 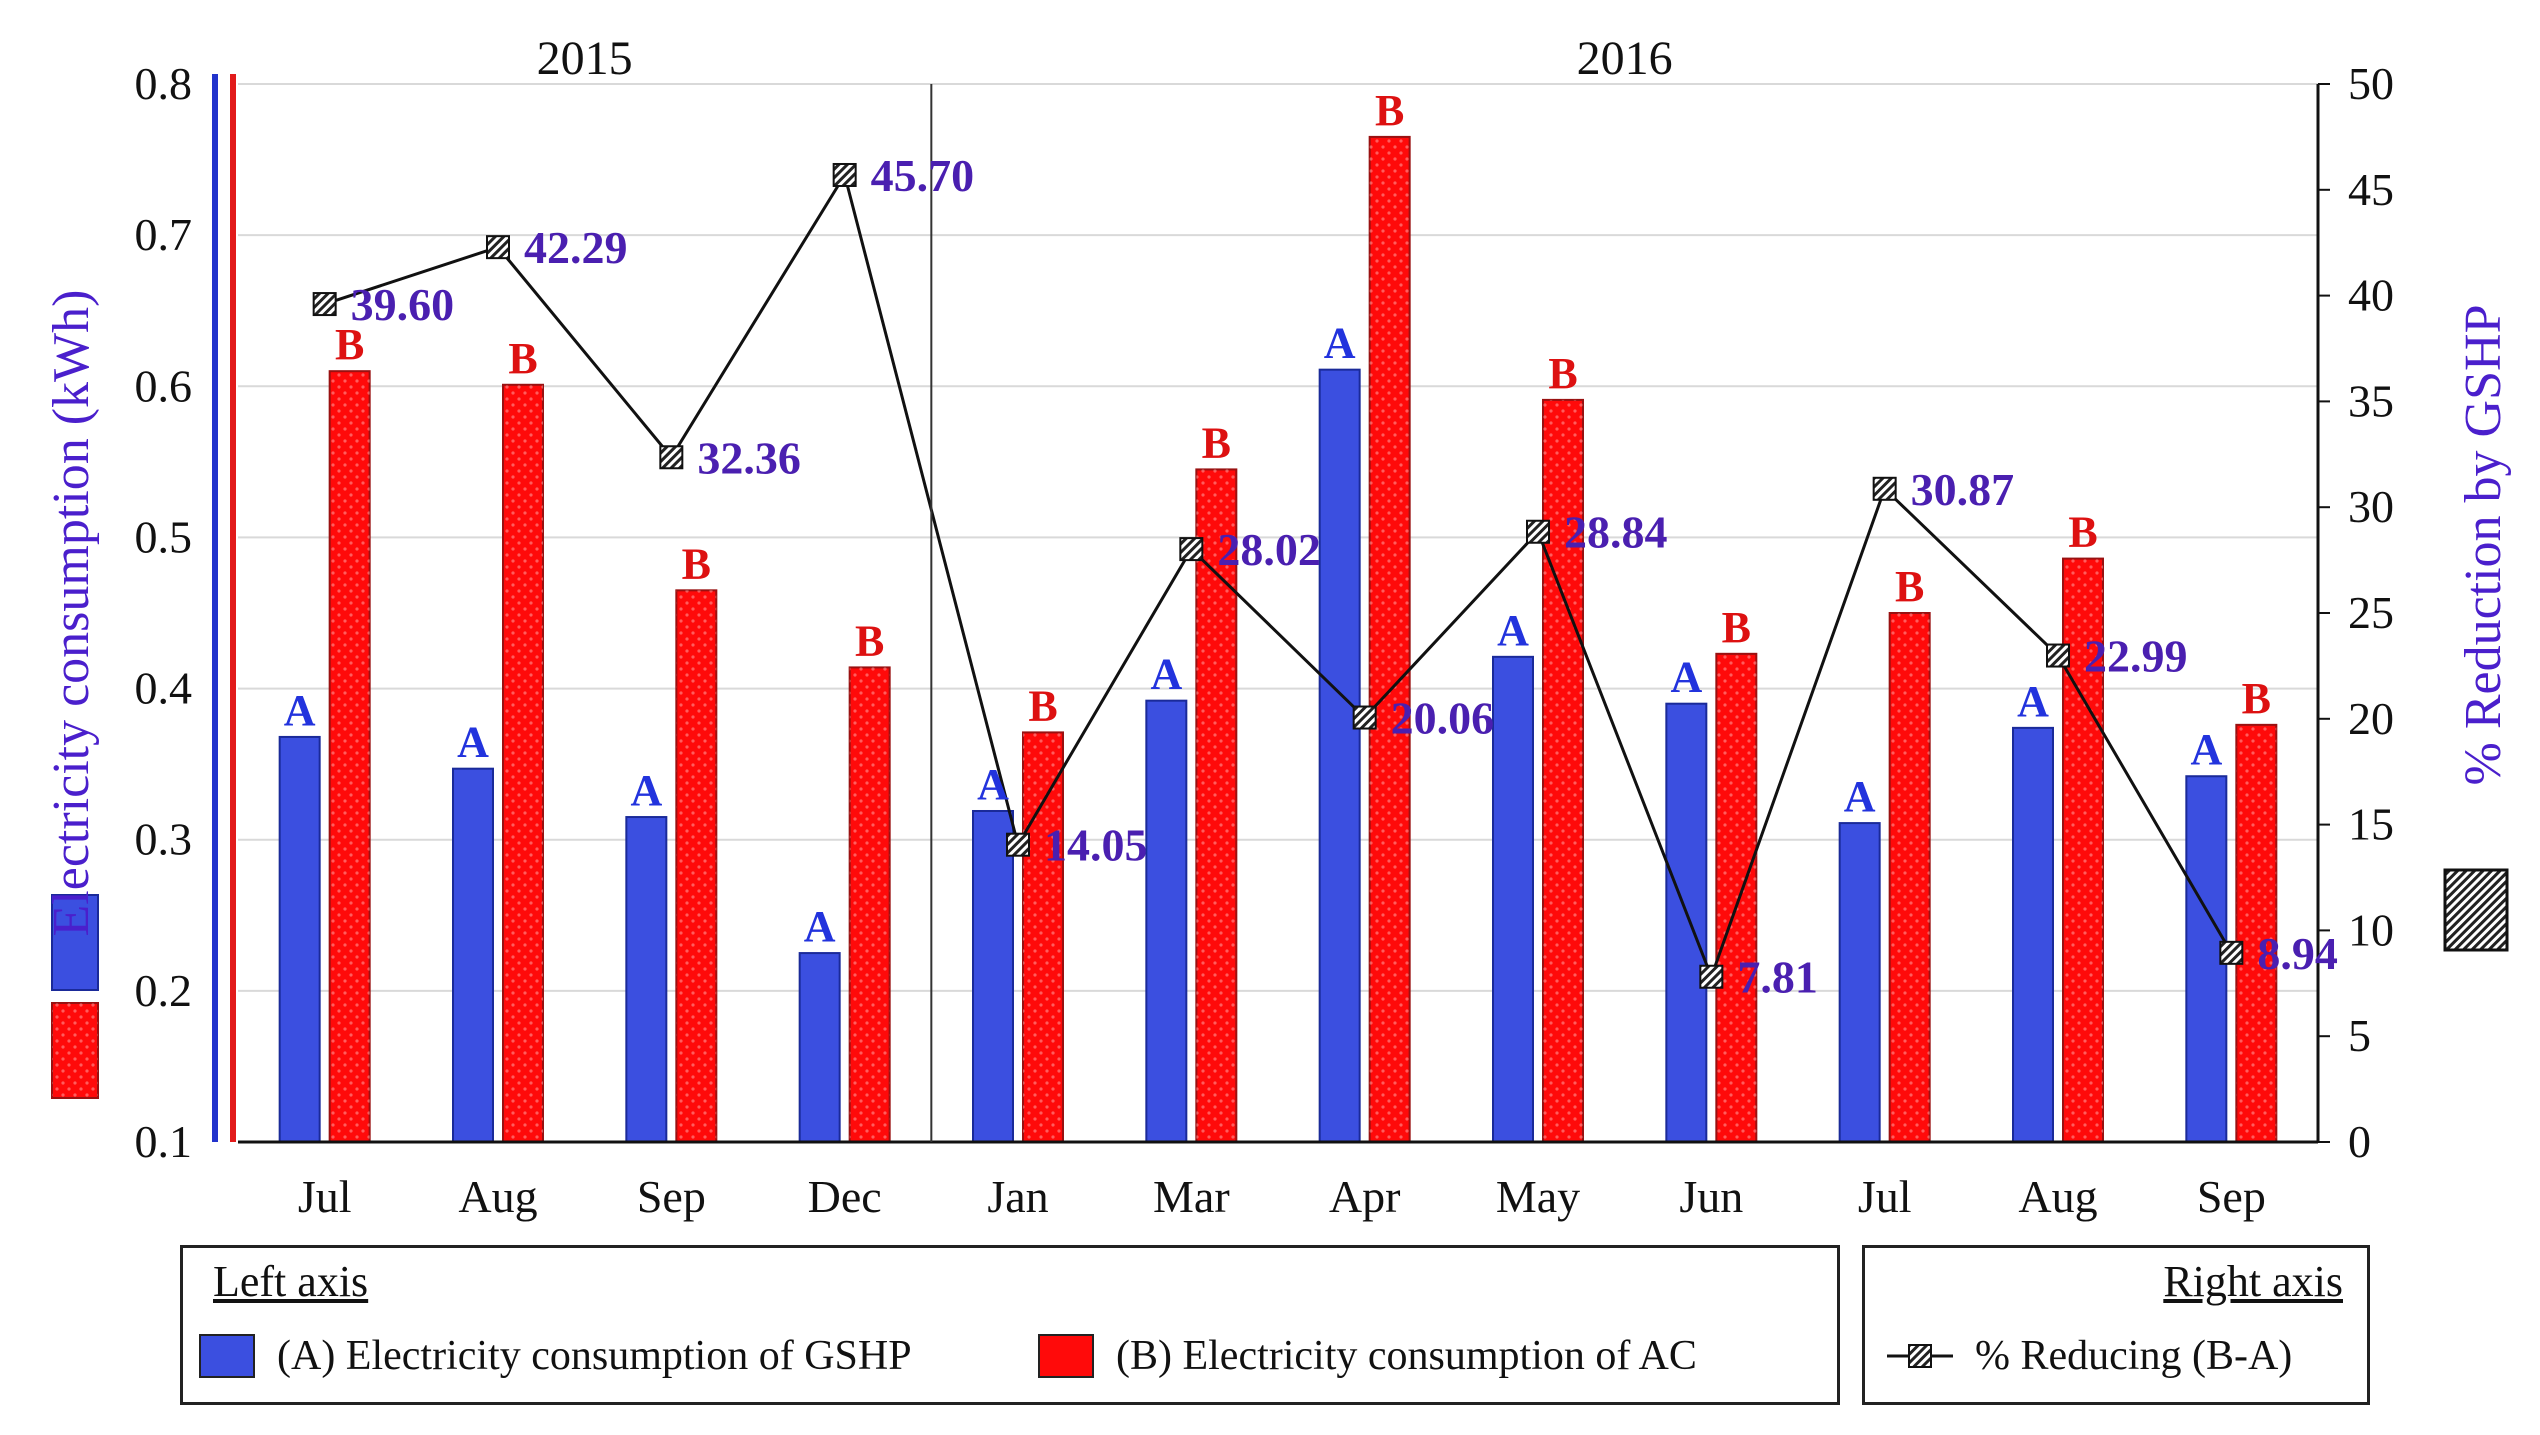 I want to click on category-label: Apr, so click(x=1365, y=1196).